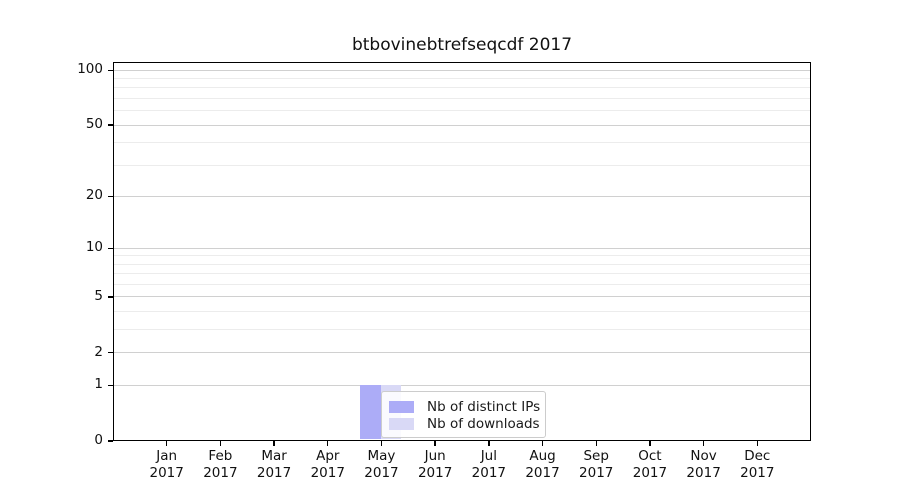 The width and height of the screenshot is (900, 500). I want to click on x-tick-label-sep-2017: Sep 2017, so click(596, 464).